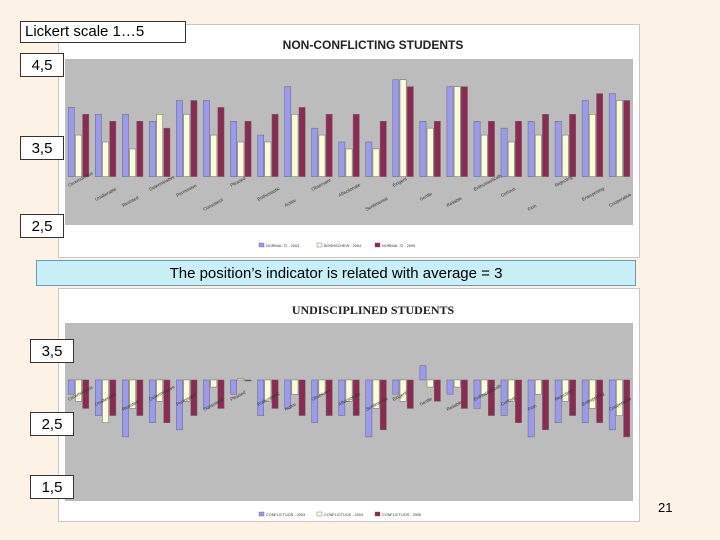 Image resolution: width=720 pixels, height=540 pixels. I want to click on bar-3-active, so click(302, 142).